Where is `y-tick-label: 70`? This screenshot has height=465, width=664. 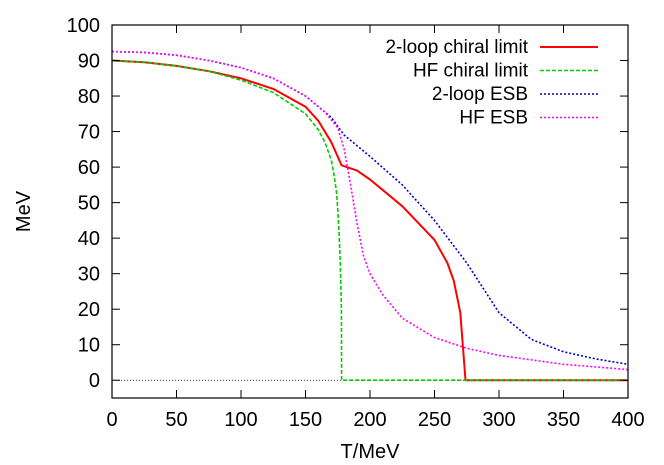 y-tick-label: 70 is located at coordinates (89, 133).